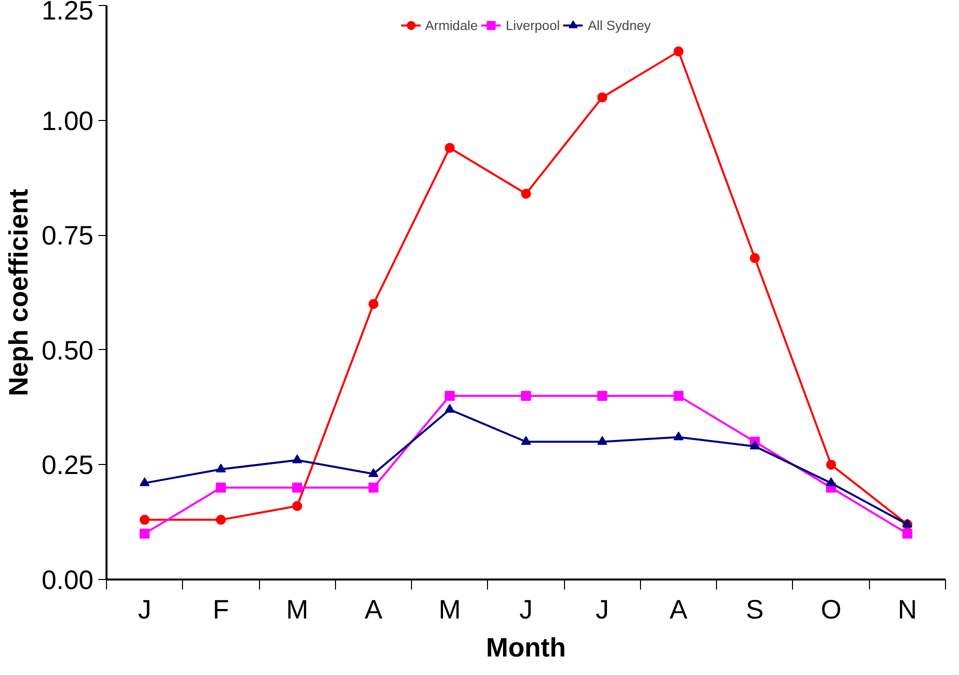  I want to click on legend-label: All Sydney, so click(619, 25).